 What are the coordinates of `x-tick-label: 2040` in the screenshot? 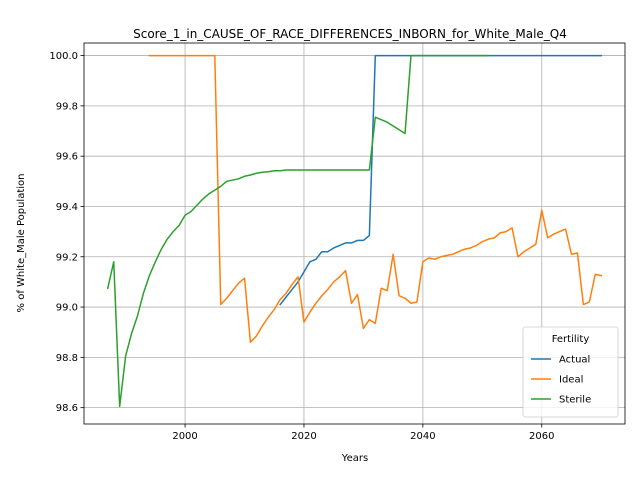 It's located at (422, 436).